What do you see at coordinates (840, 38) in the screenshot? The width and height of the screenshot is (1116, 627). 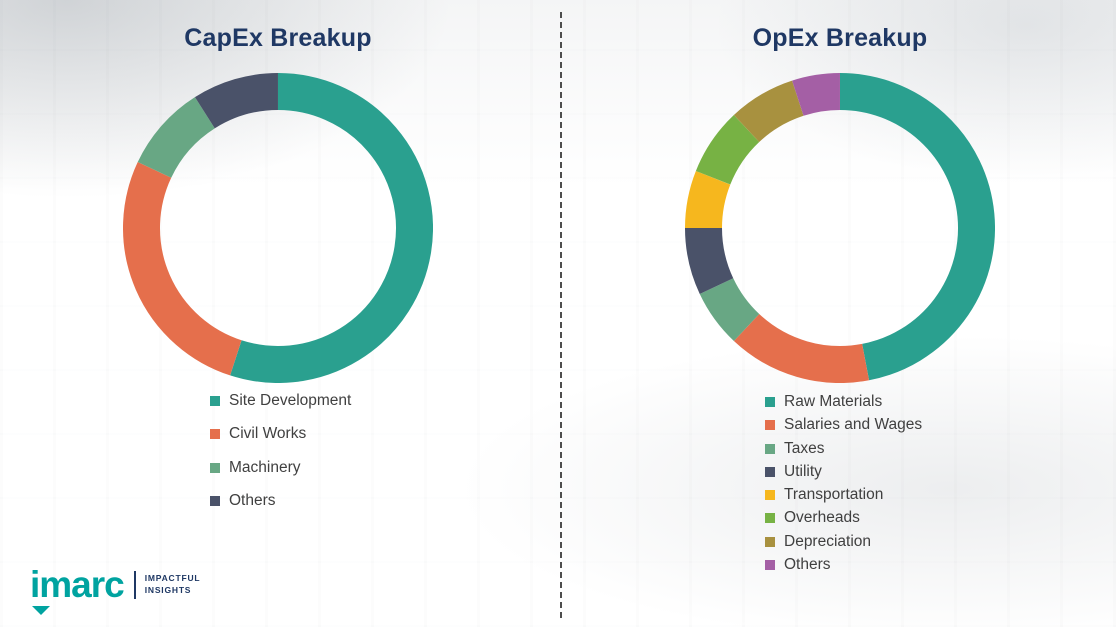 I see `opex-chart-title: OpEx Breakup` at bounding box center [840, 38].